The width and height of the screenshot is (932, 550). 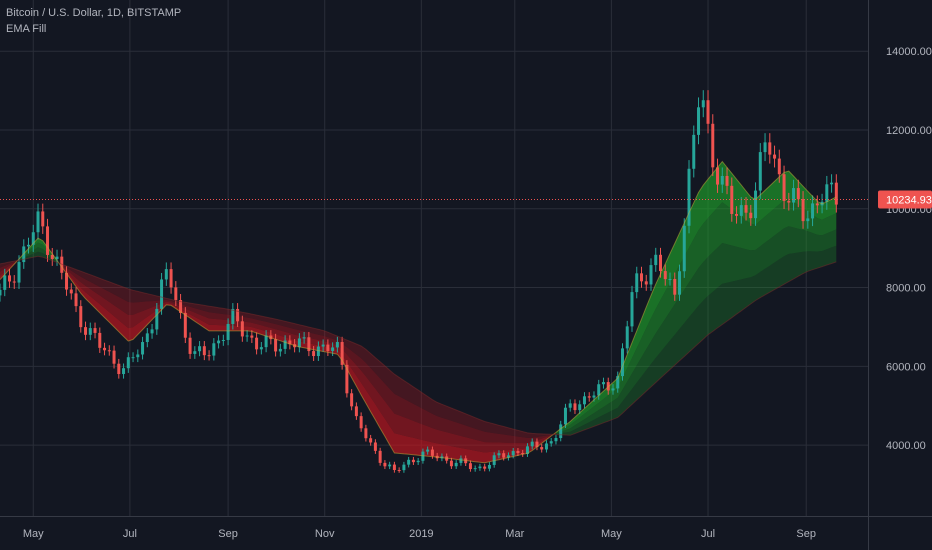 What do you see at coordinates (130, 534) in the screenshot?
I see `x-tick-label-1: Jul` at bounding box center [130, 534].